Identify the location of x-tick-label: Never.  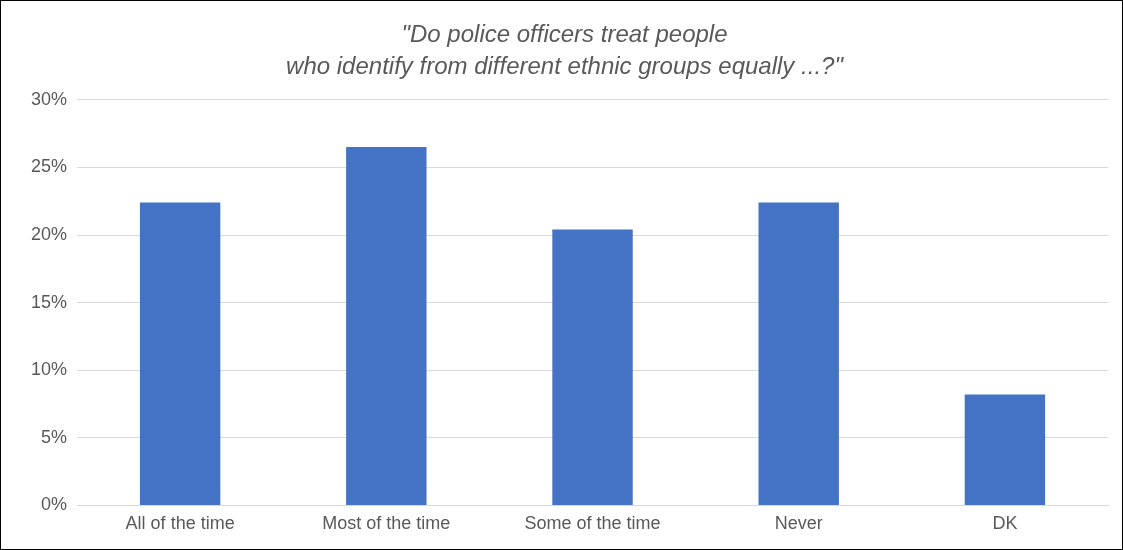
(798, 523).